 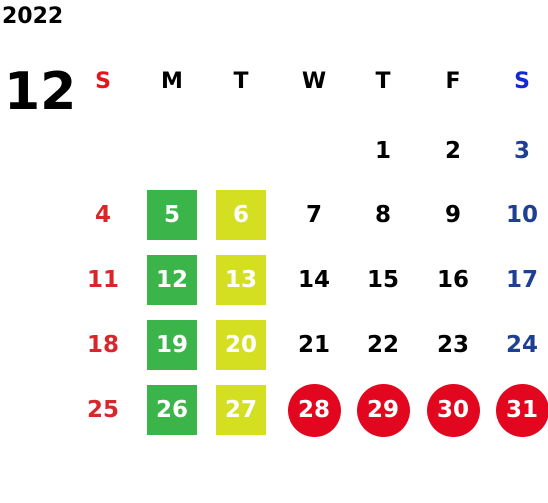 What do you see at coordinates (521, 151) in the screenshot?
I see `day: 3` at bounding box center [521, 151].